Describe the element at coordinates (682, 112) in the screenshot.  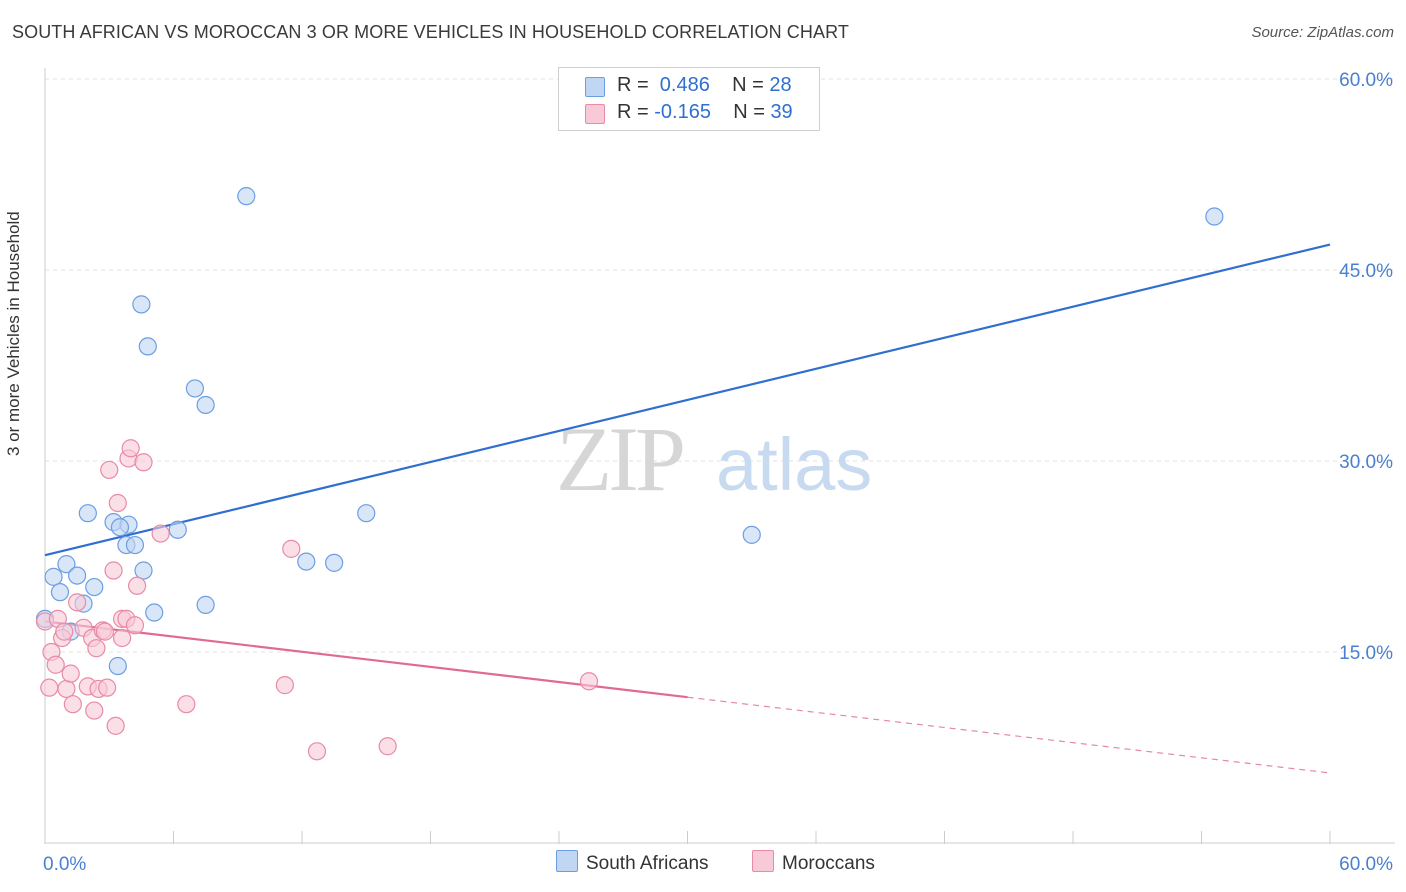
I see `r-value-moroccans: -0.165` at that location.